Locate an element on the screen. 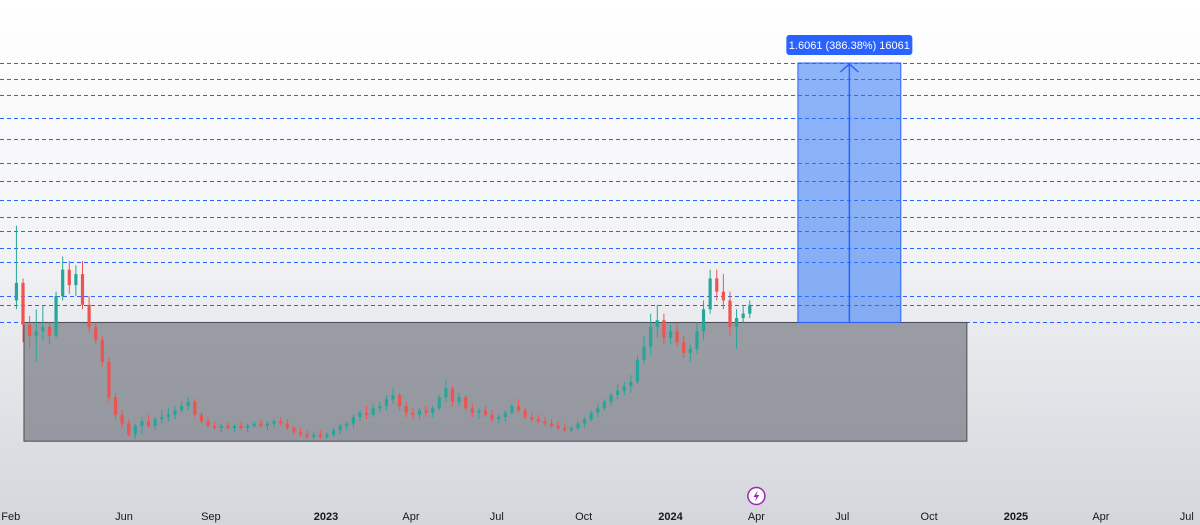  measure-label-text: 1.6061 (386.38%) 16061 is located at coordinates (849, 46).